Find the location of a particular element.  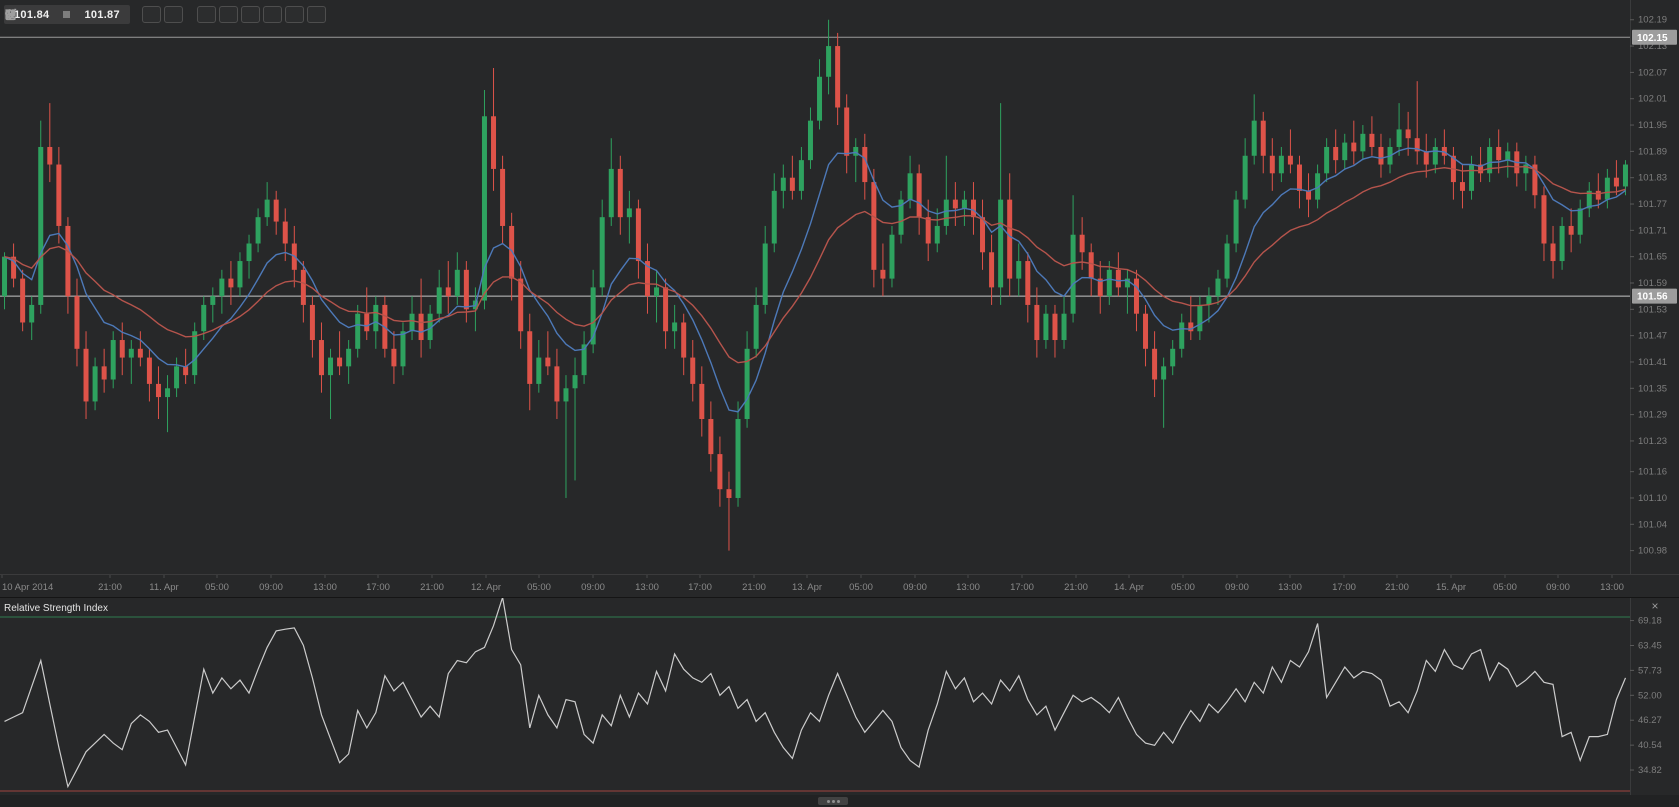

interval-30-button: 30 is located at coordinates (111, 14).